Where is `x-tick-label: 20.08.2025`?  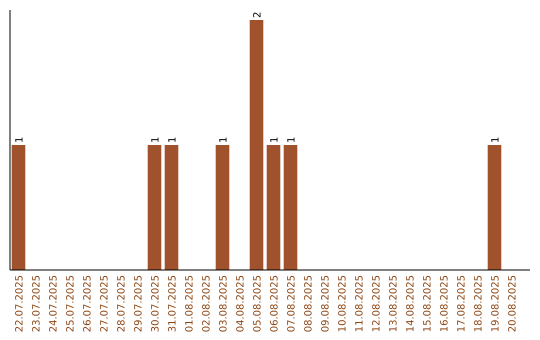 x-tick-label: 20.08.2025 is located at coordinates (513, 303).